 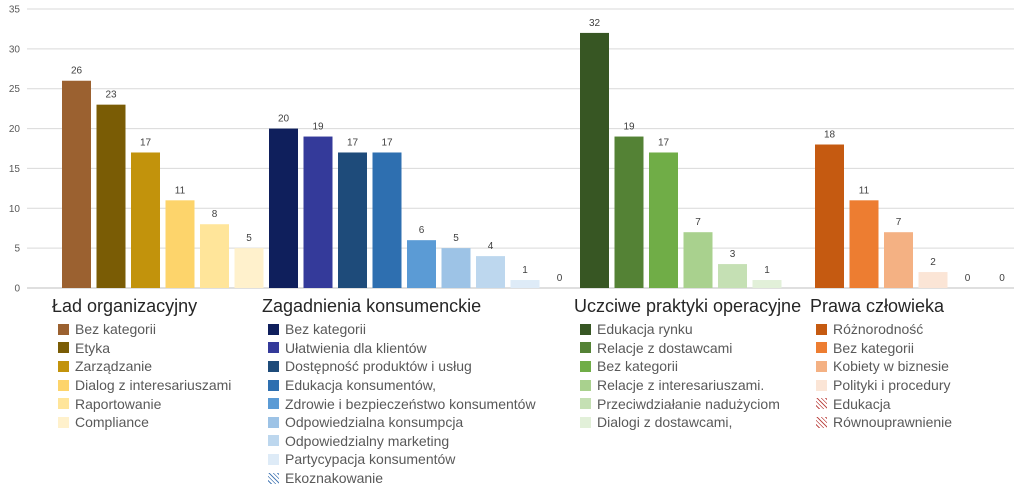 I want to click on legend-item: Partycypacja konsumentów, so click(x=402, y=459).